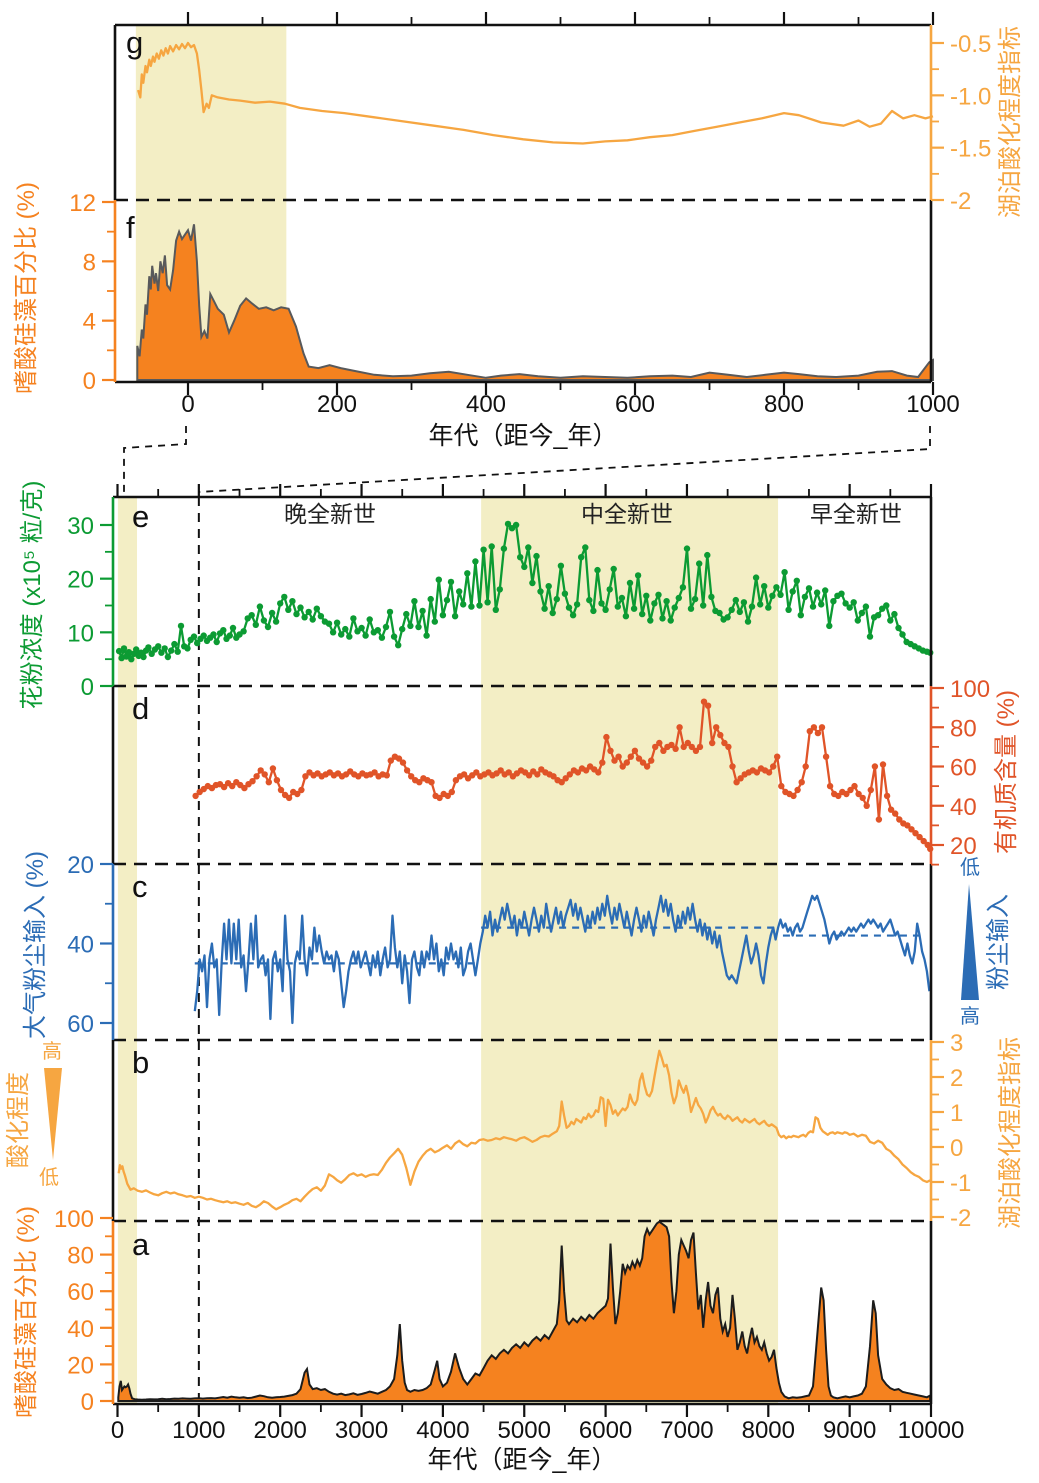  What do you see at coordinates (80, 526) in the screenshot?
I see `tick-label: 30` at bounding box center [80, 526].